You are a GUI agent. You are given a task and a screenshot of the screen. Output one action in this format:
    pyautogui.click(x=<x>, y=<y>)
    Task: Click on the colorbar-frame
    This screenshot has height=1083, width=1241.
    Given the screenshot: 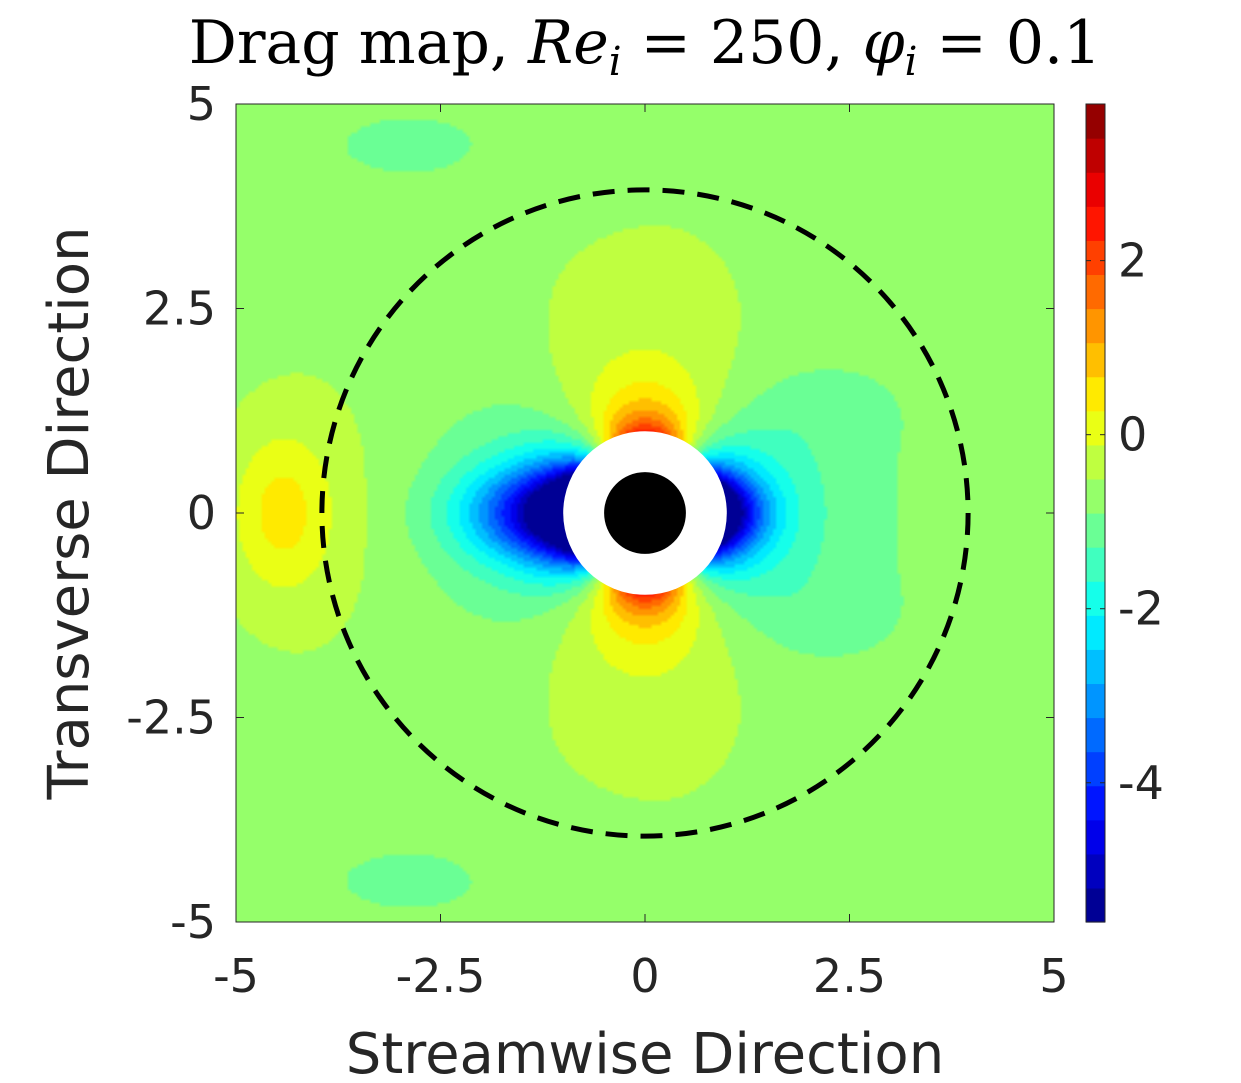 What is the action you would take?
    pyautogui.click(x=1095, y=513)
    